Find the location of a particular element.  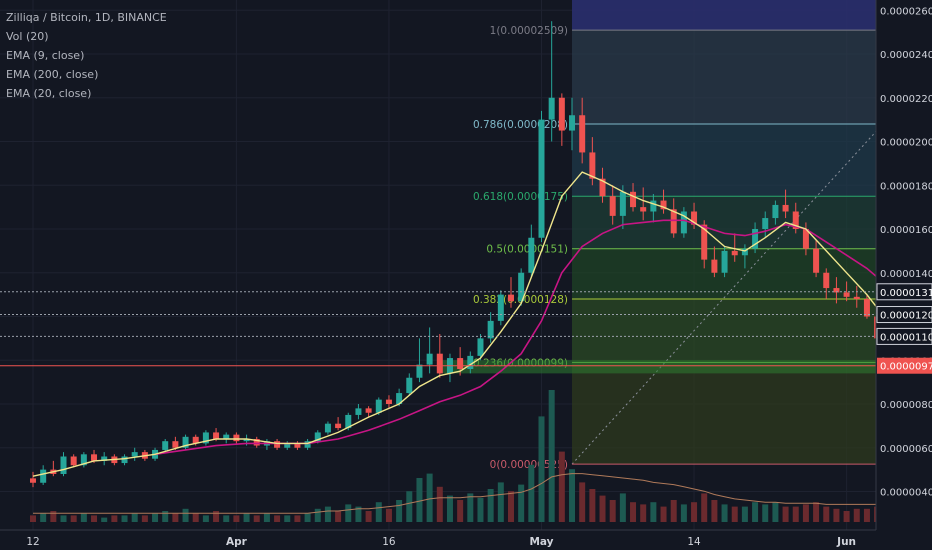

fib-level-label-2: 0.618(0.0000175) is located at coordinates (520, 197).